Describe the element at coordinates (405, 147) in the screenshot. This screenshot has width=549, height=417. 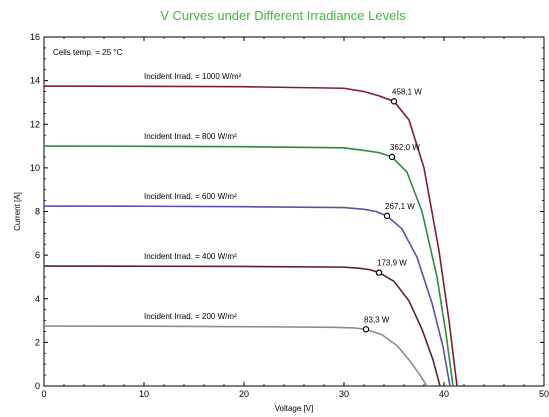
I see `mpp-label: 362,0 W` at that location.